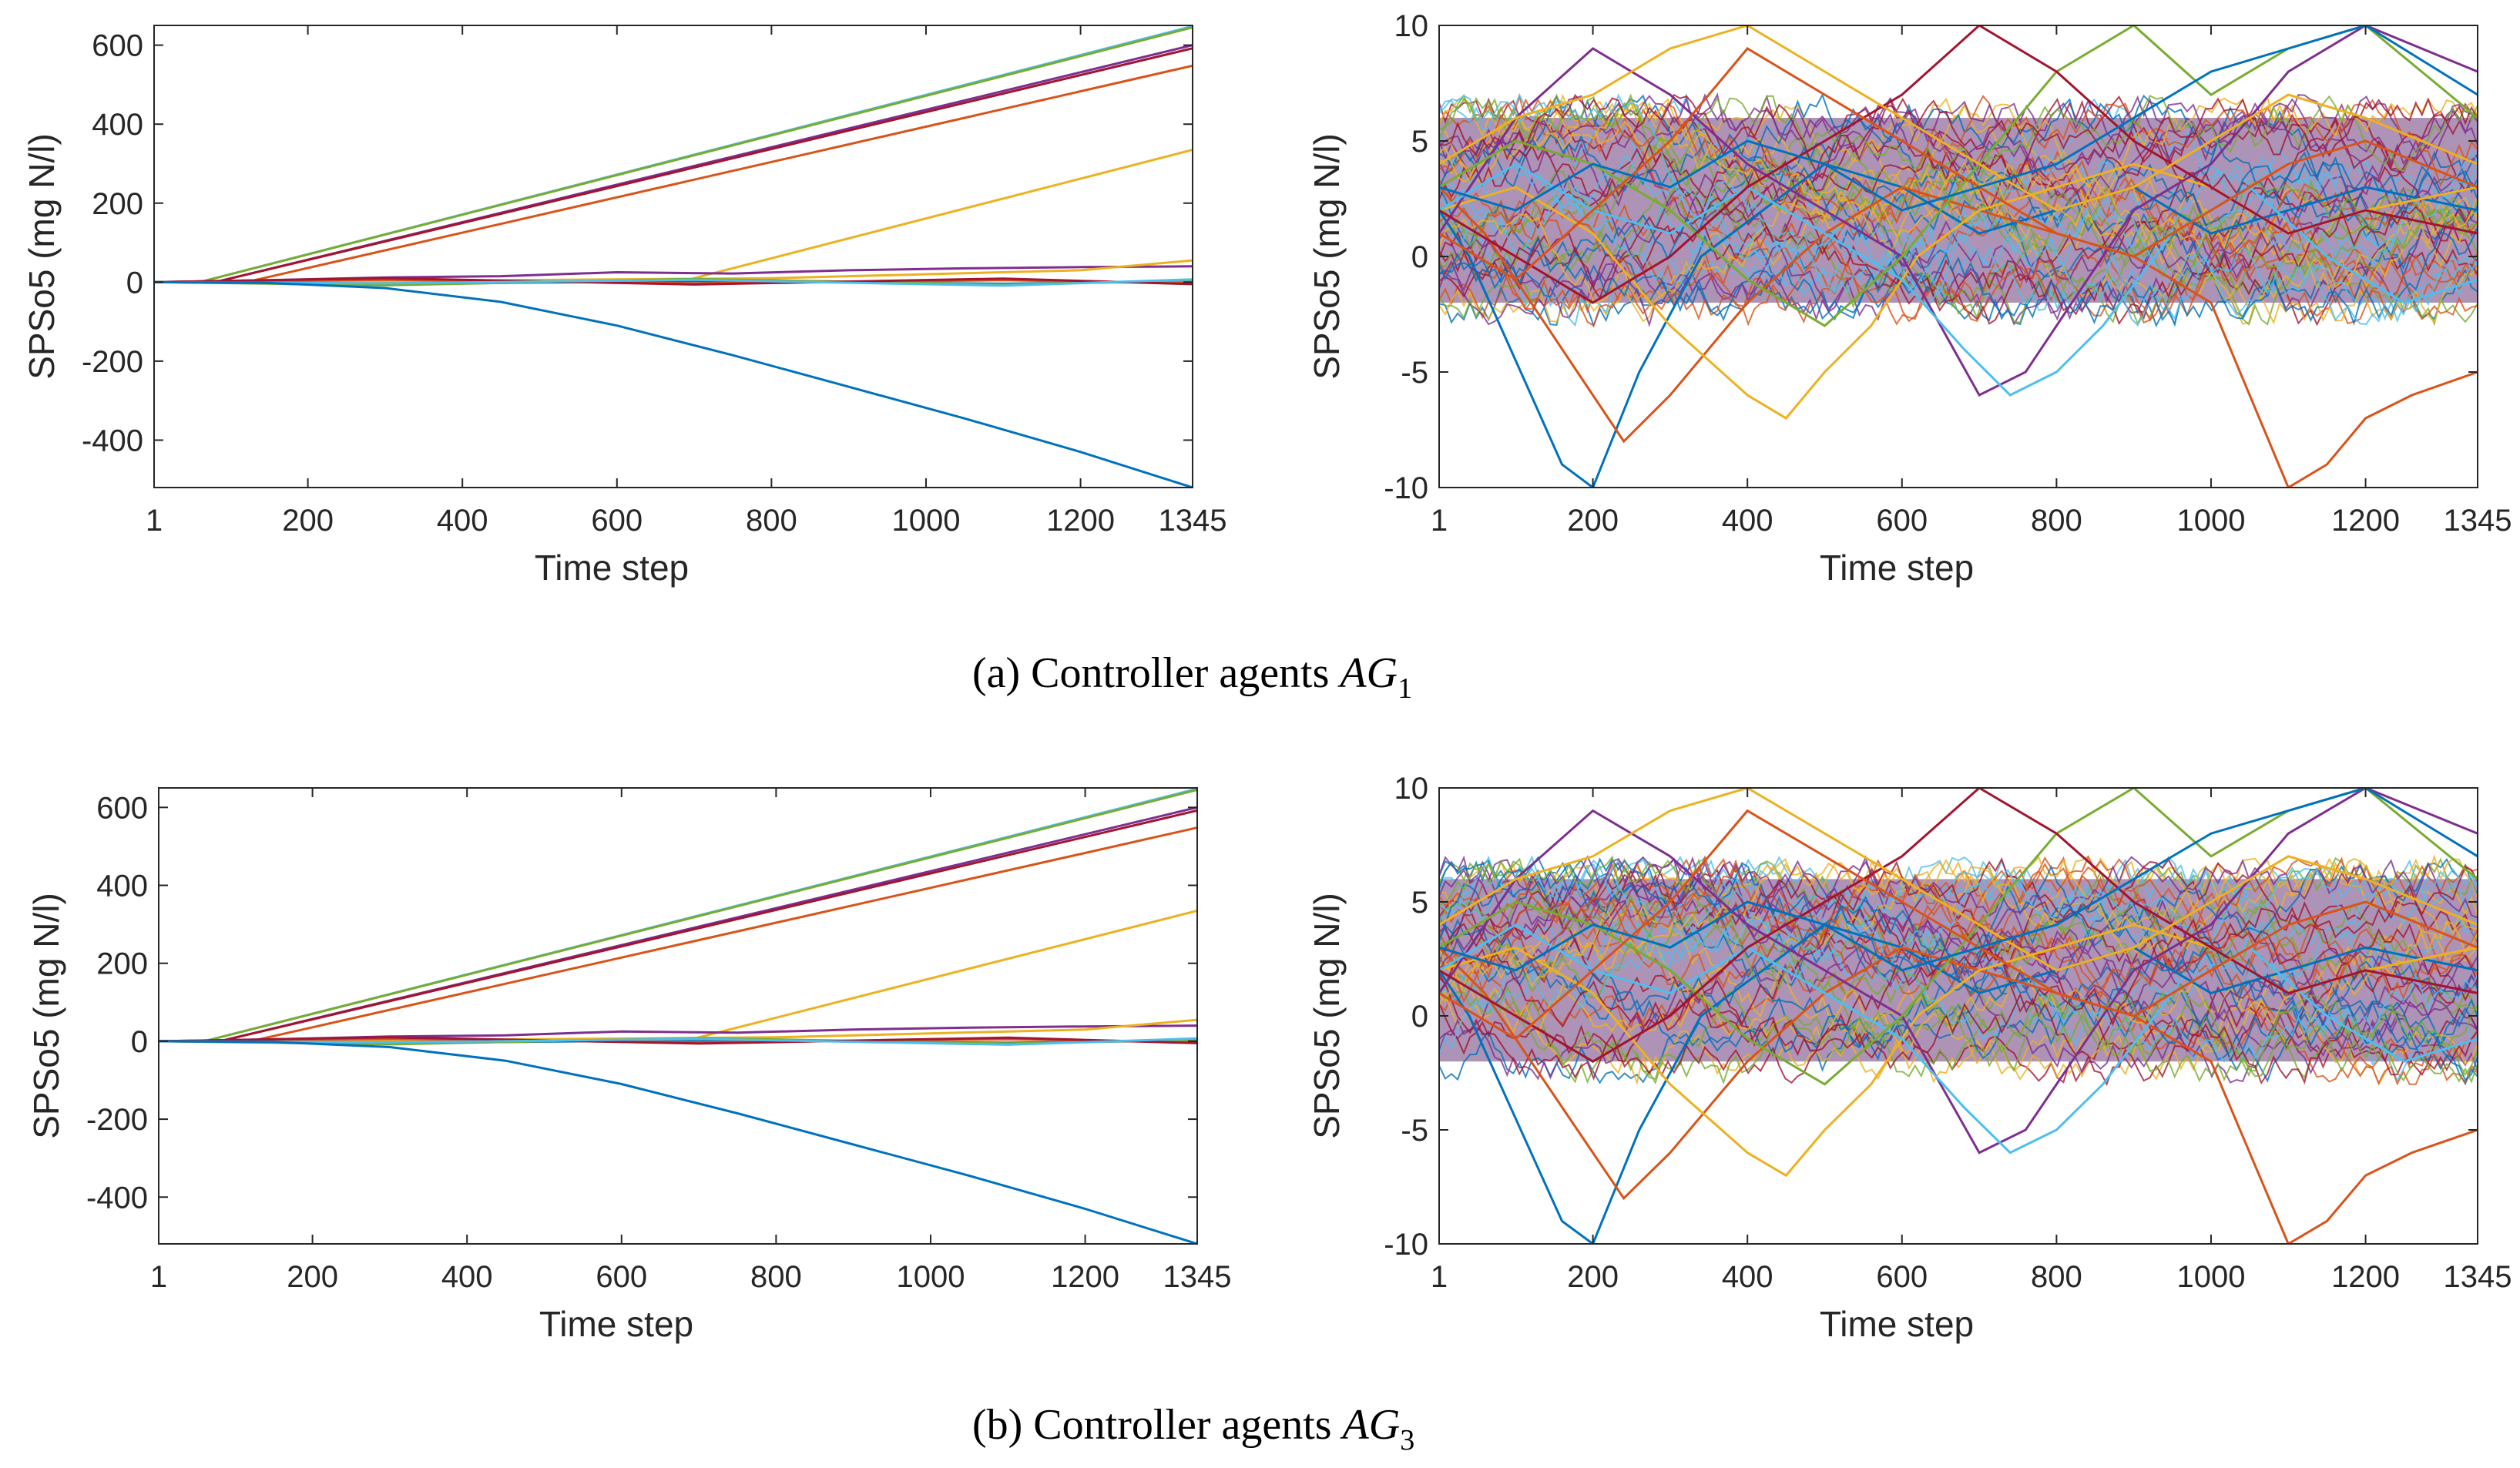 The height and width of the screenshot is (1468, 2520). Describe the element at coordinates (678, 1142) in the screenshot. I see `series-line-s14` at that location.